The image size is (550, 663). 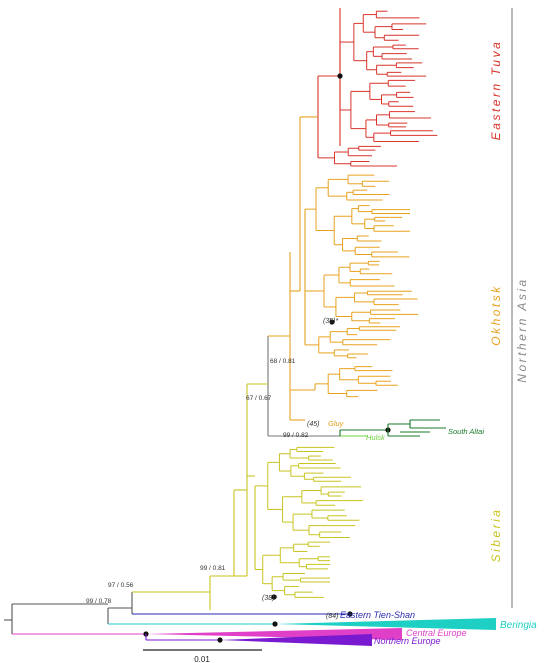 What do you see at coordinates (202, 659) in the screenshot?
I see `scale-bar-label: 0.01` at bounding box center [202, 659].